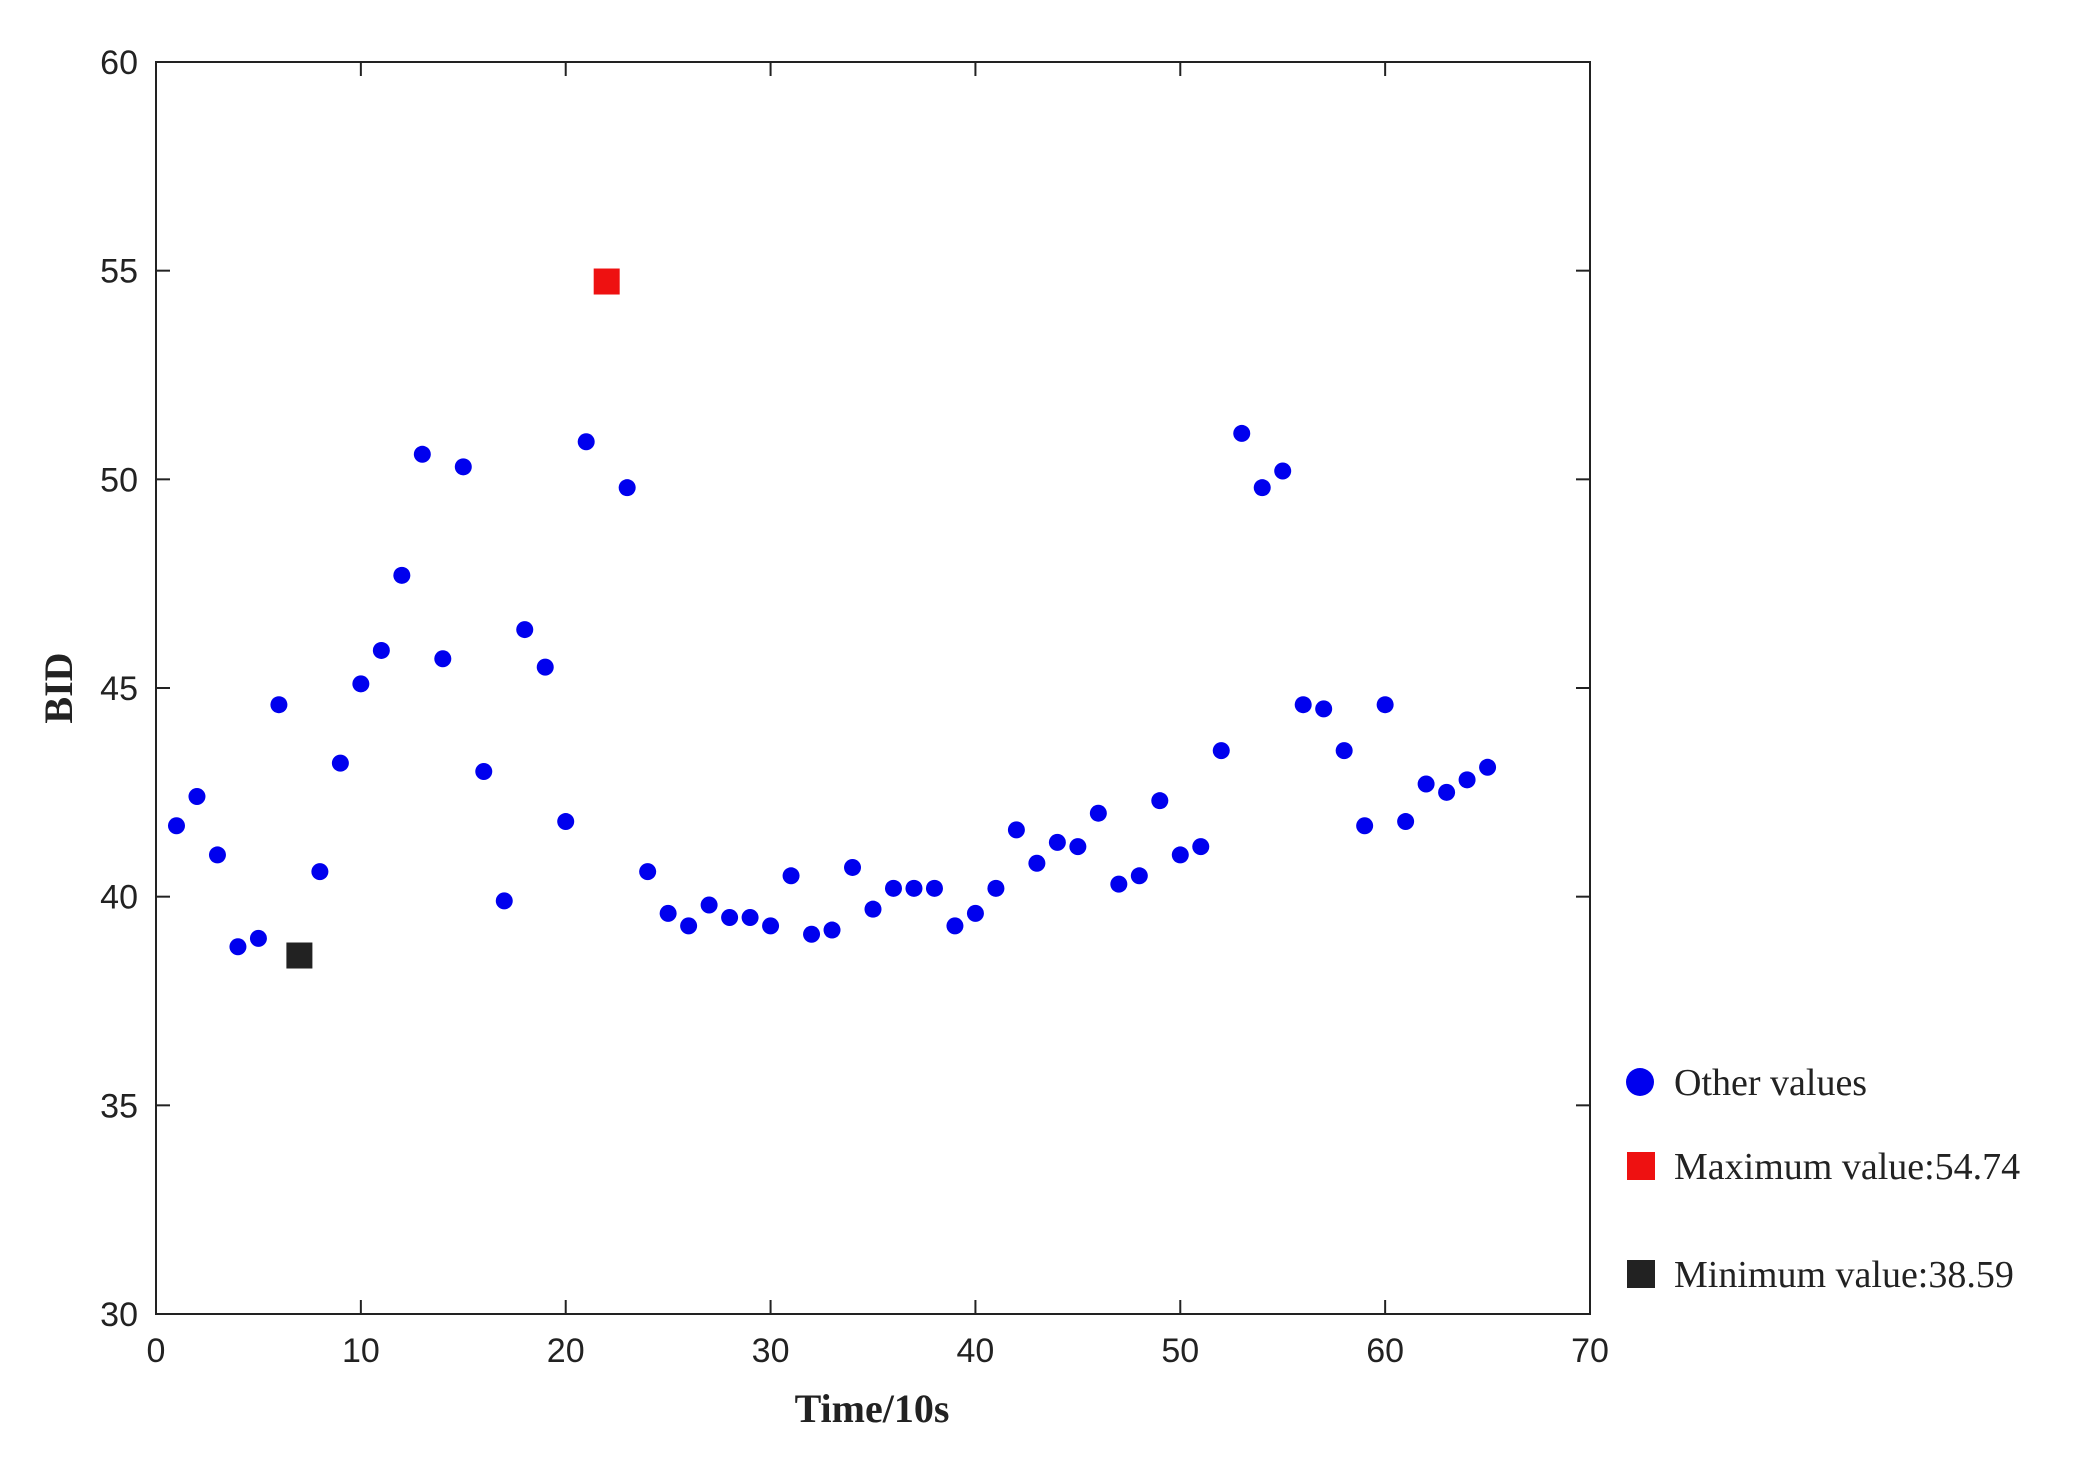 This screenshot has height=1481, width=2096. I want to click on x-tick-label: 30, so click(771, 1351).